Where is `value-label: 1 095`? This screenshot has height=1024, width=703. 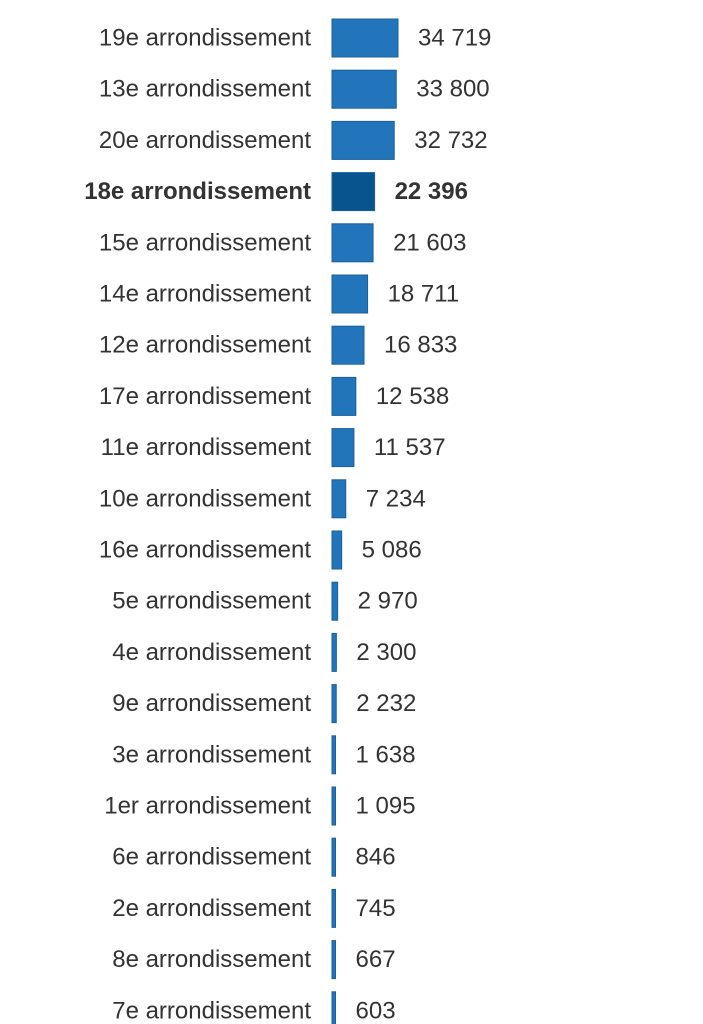 value-label: 1 095 is located at coordinates (386, 806).